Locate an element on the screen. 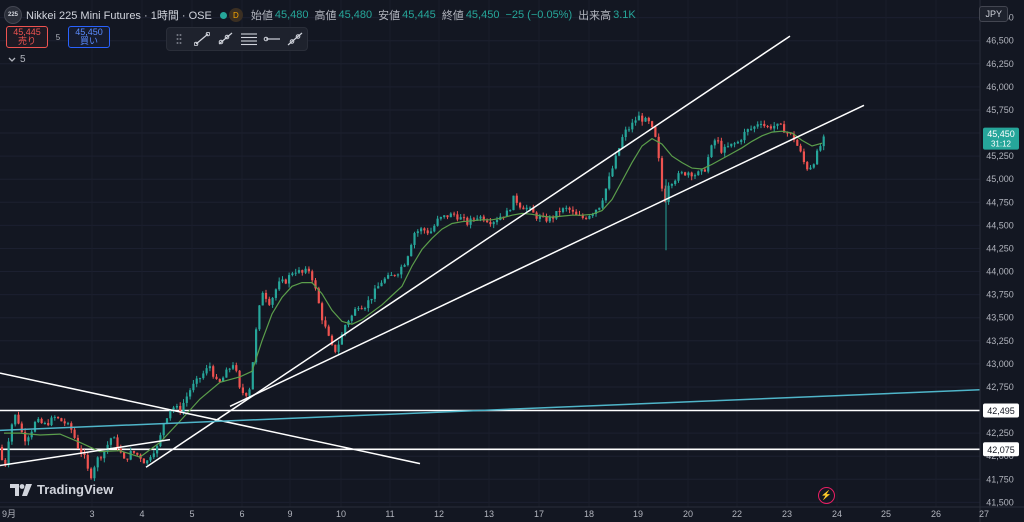 The image size is (1024, 522). last-price-tag is located at coordinates (1001, 138).